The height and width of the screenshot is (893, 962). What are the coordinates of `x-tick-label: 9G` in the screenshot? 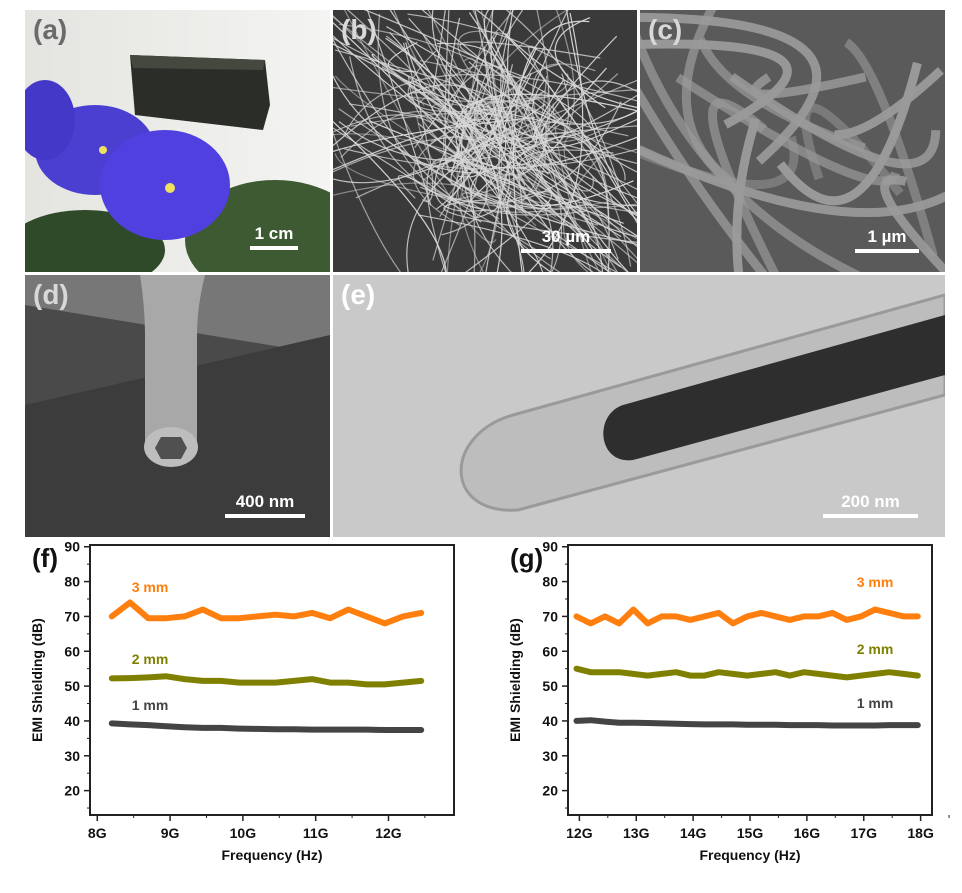 It's located at (170, 833).